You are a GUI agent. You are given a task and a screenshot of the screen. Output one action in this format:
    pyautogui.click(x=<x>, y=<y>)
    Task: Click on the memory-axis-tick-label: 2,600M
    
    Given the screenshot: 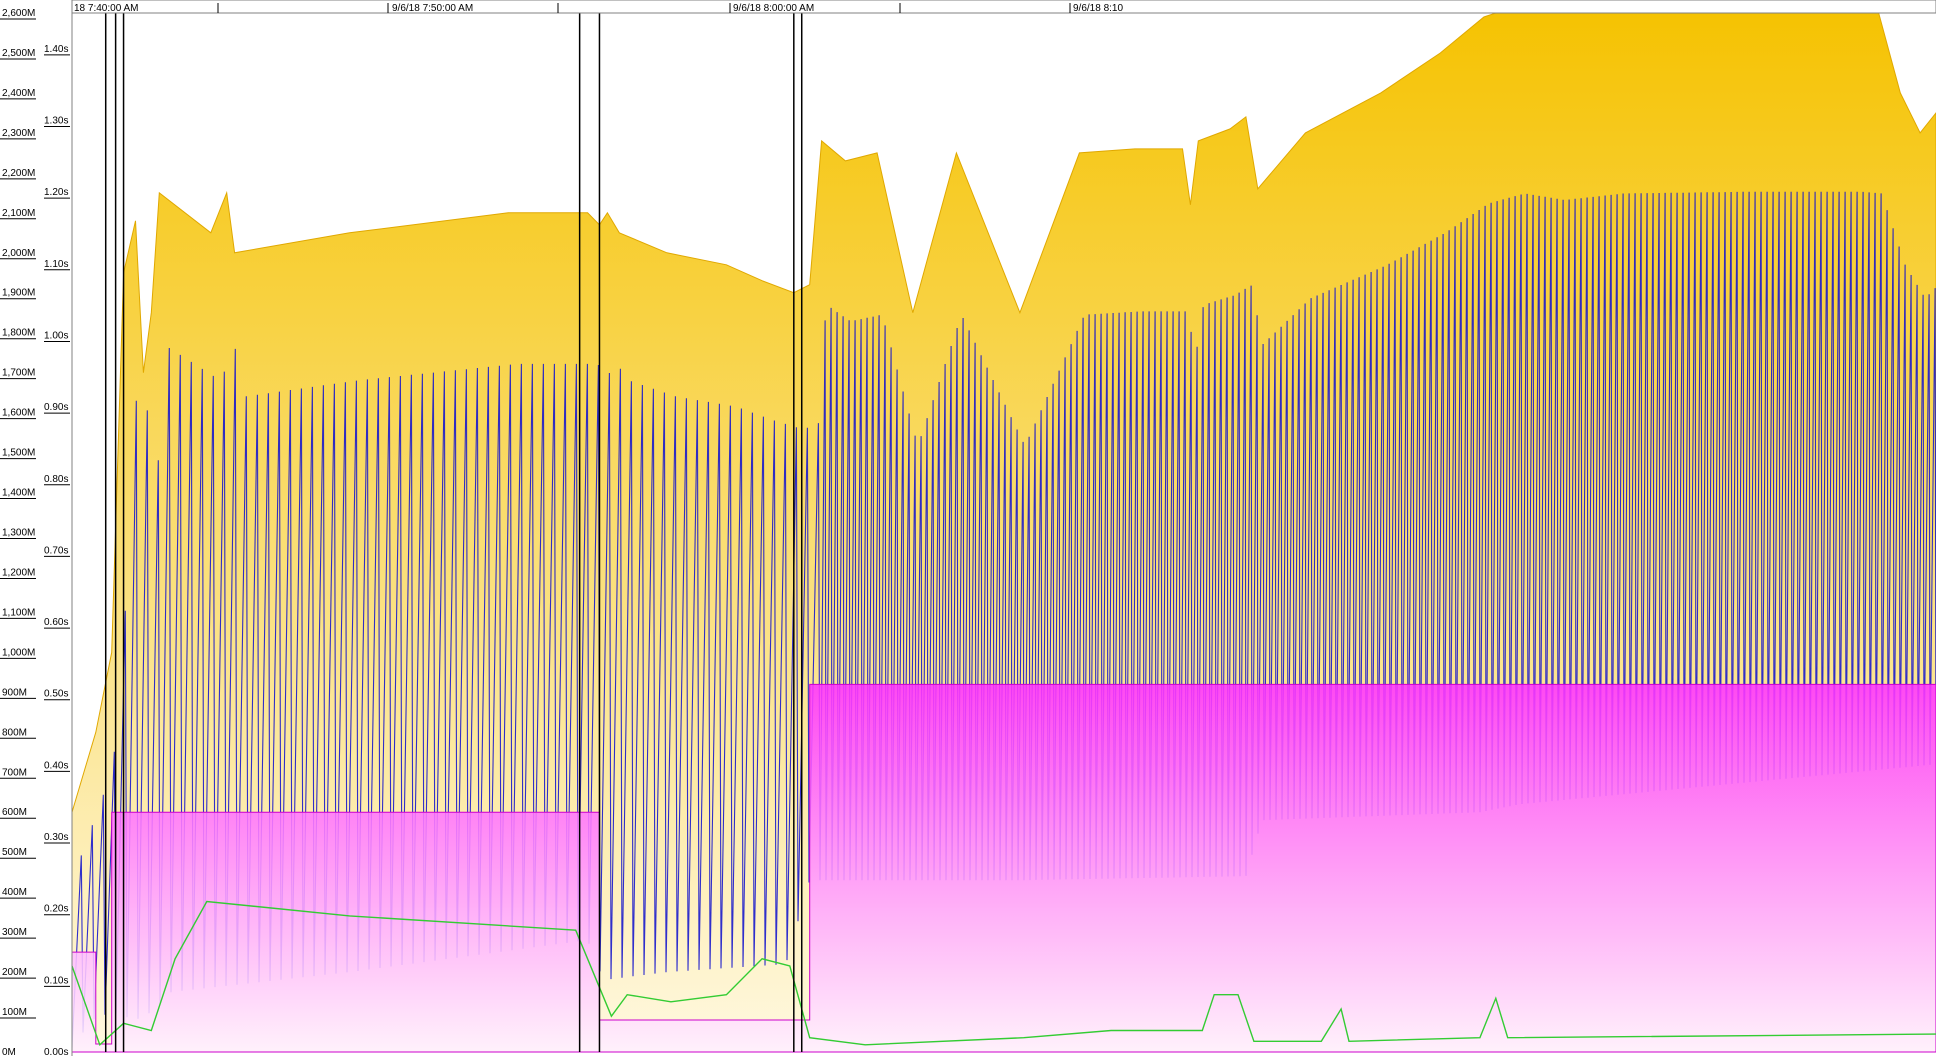 What is the action you would take?
    pyautogui.click(x=18, y=13)
    